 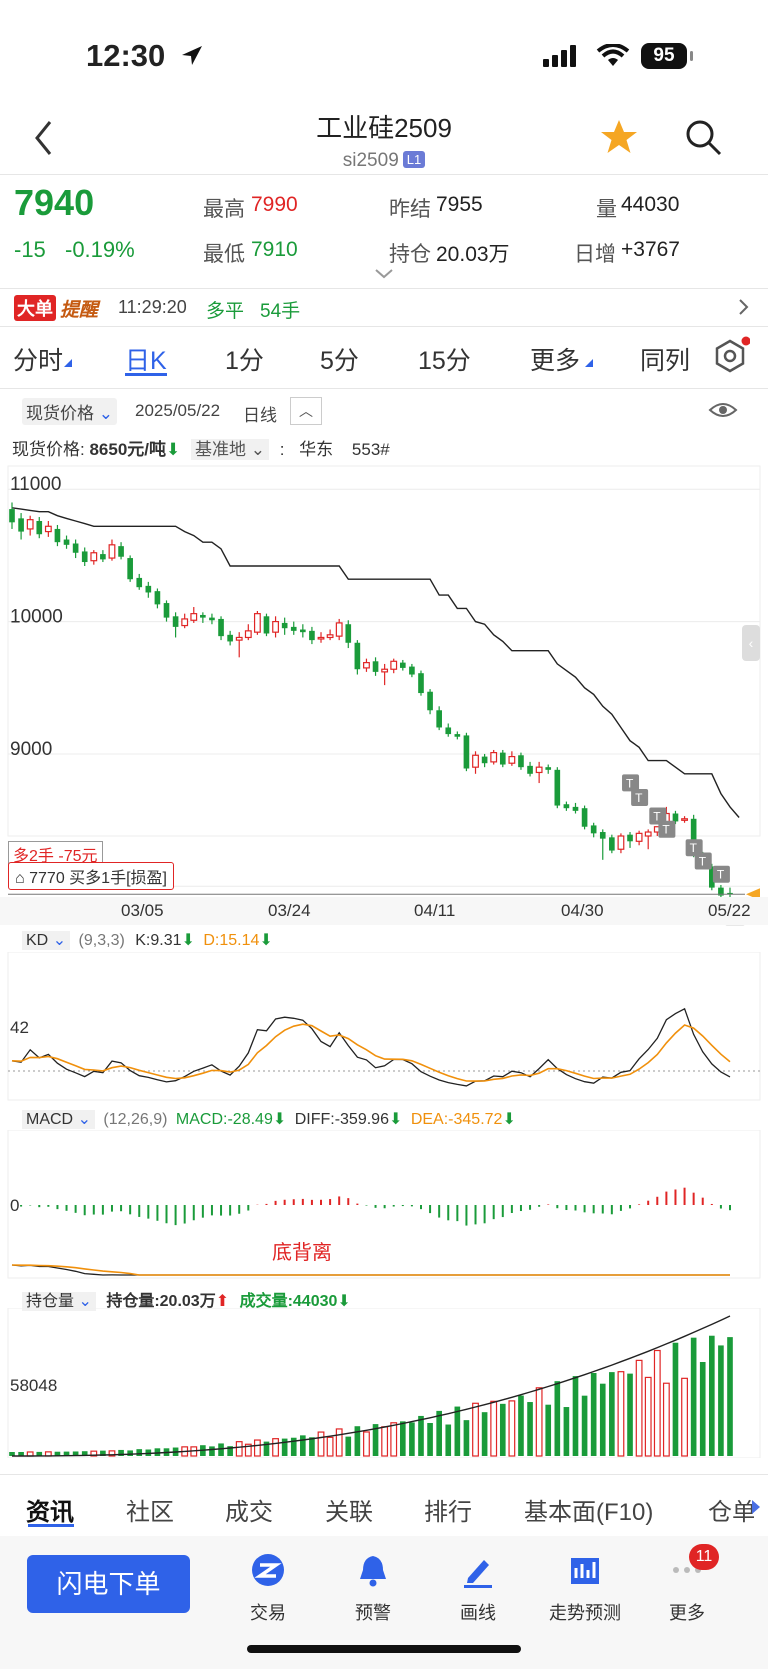 What do you see at coordinates (35, 484) in the screenshot?
I see `y-tick-label: 11000` at bounding box center [35, 484].